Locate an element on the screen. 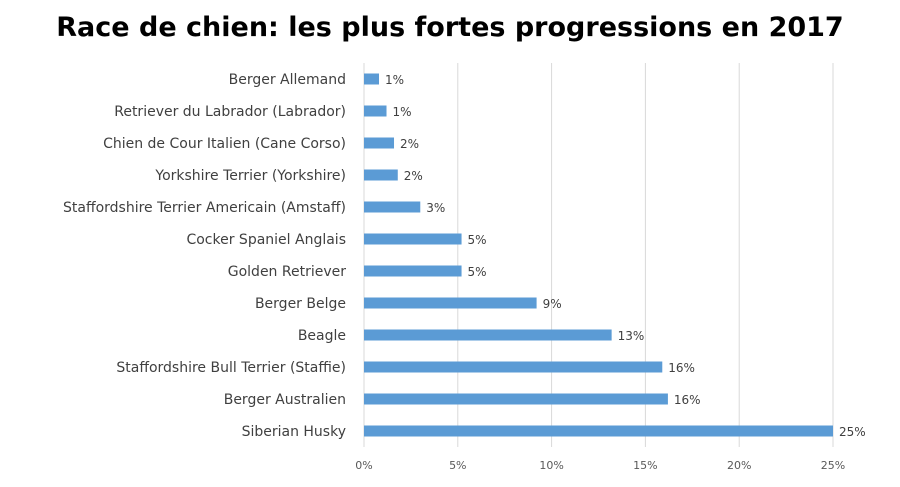 This screenshot has width=900, height=487. data-label: 13% is located at coordinates (631, 336).